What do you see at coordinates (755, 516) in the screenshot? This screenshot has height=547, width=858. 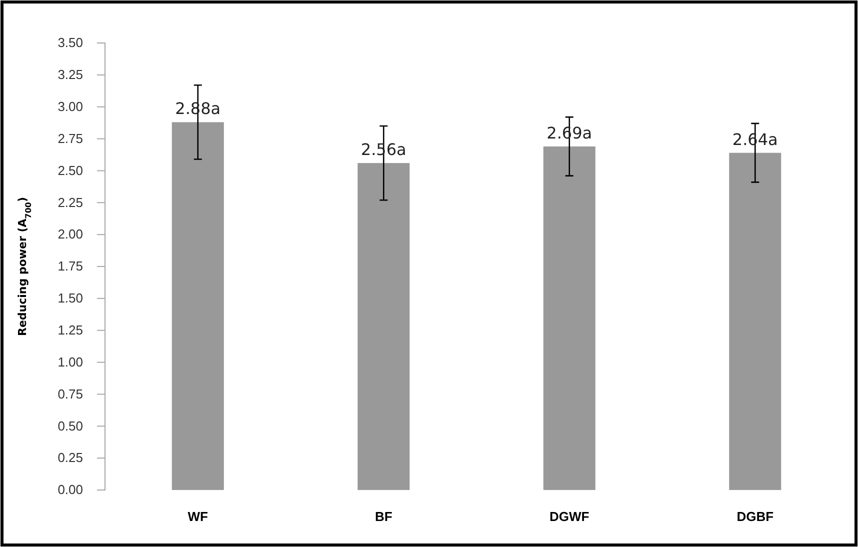 I see `x-tick-label: DGBF` at bounding box center [755, 516].